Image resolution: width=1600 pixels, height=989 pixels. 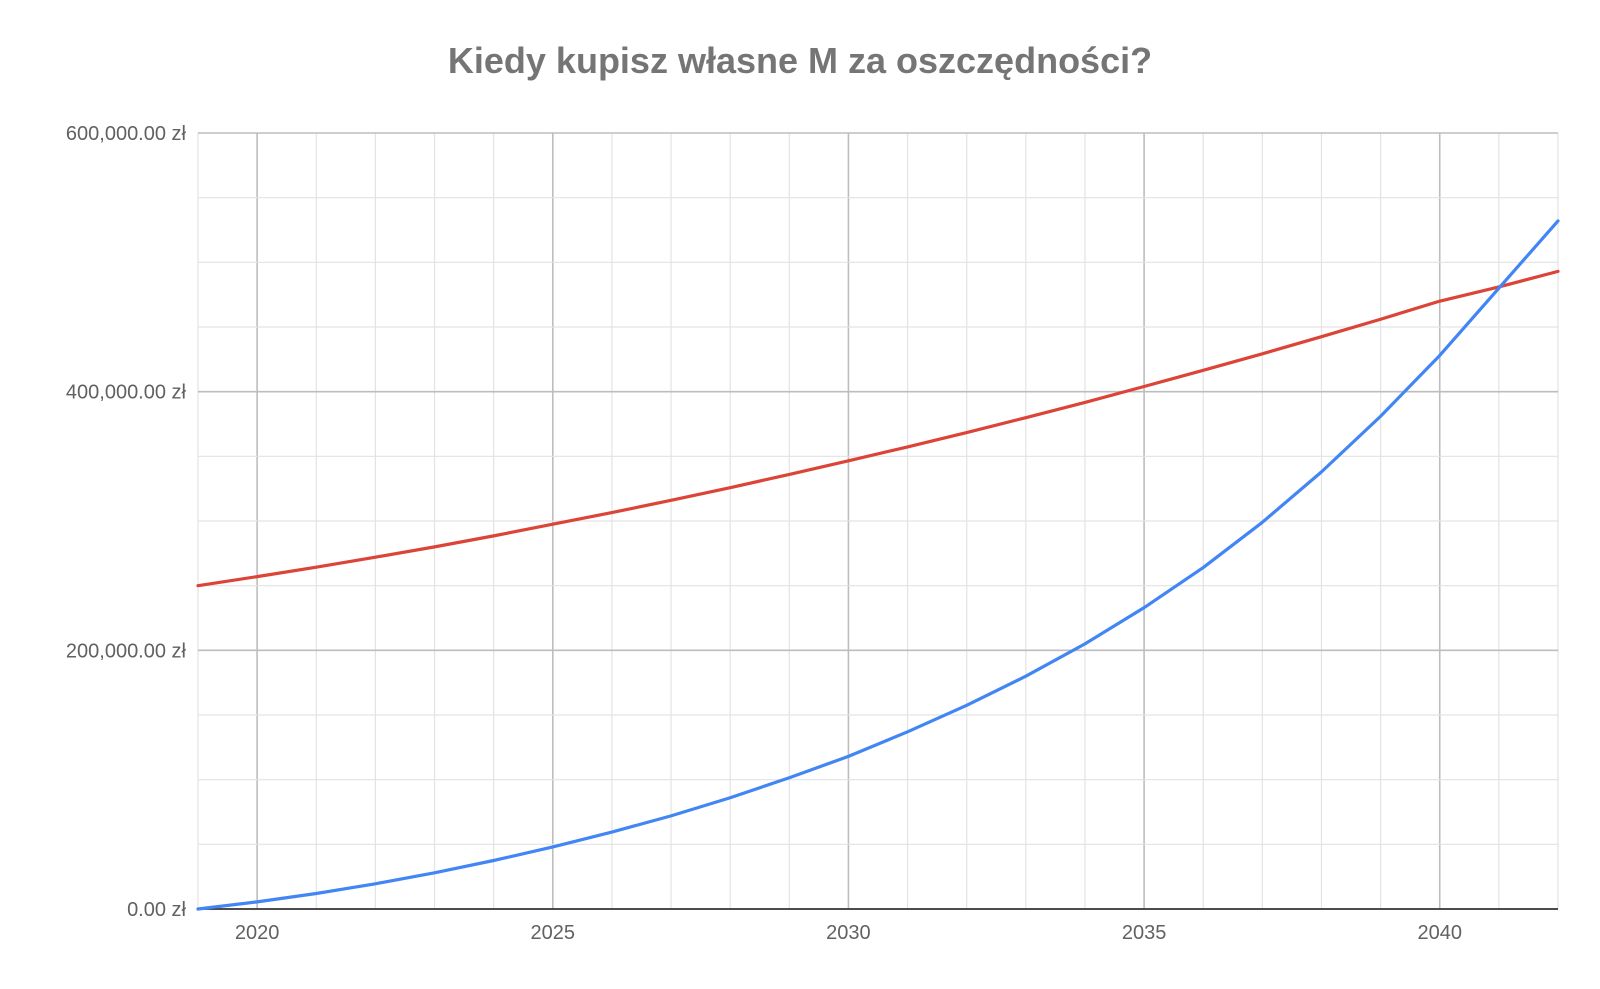 I want to click on x-tick-label: 2020, so click(x=257, y=933).